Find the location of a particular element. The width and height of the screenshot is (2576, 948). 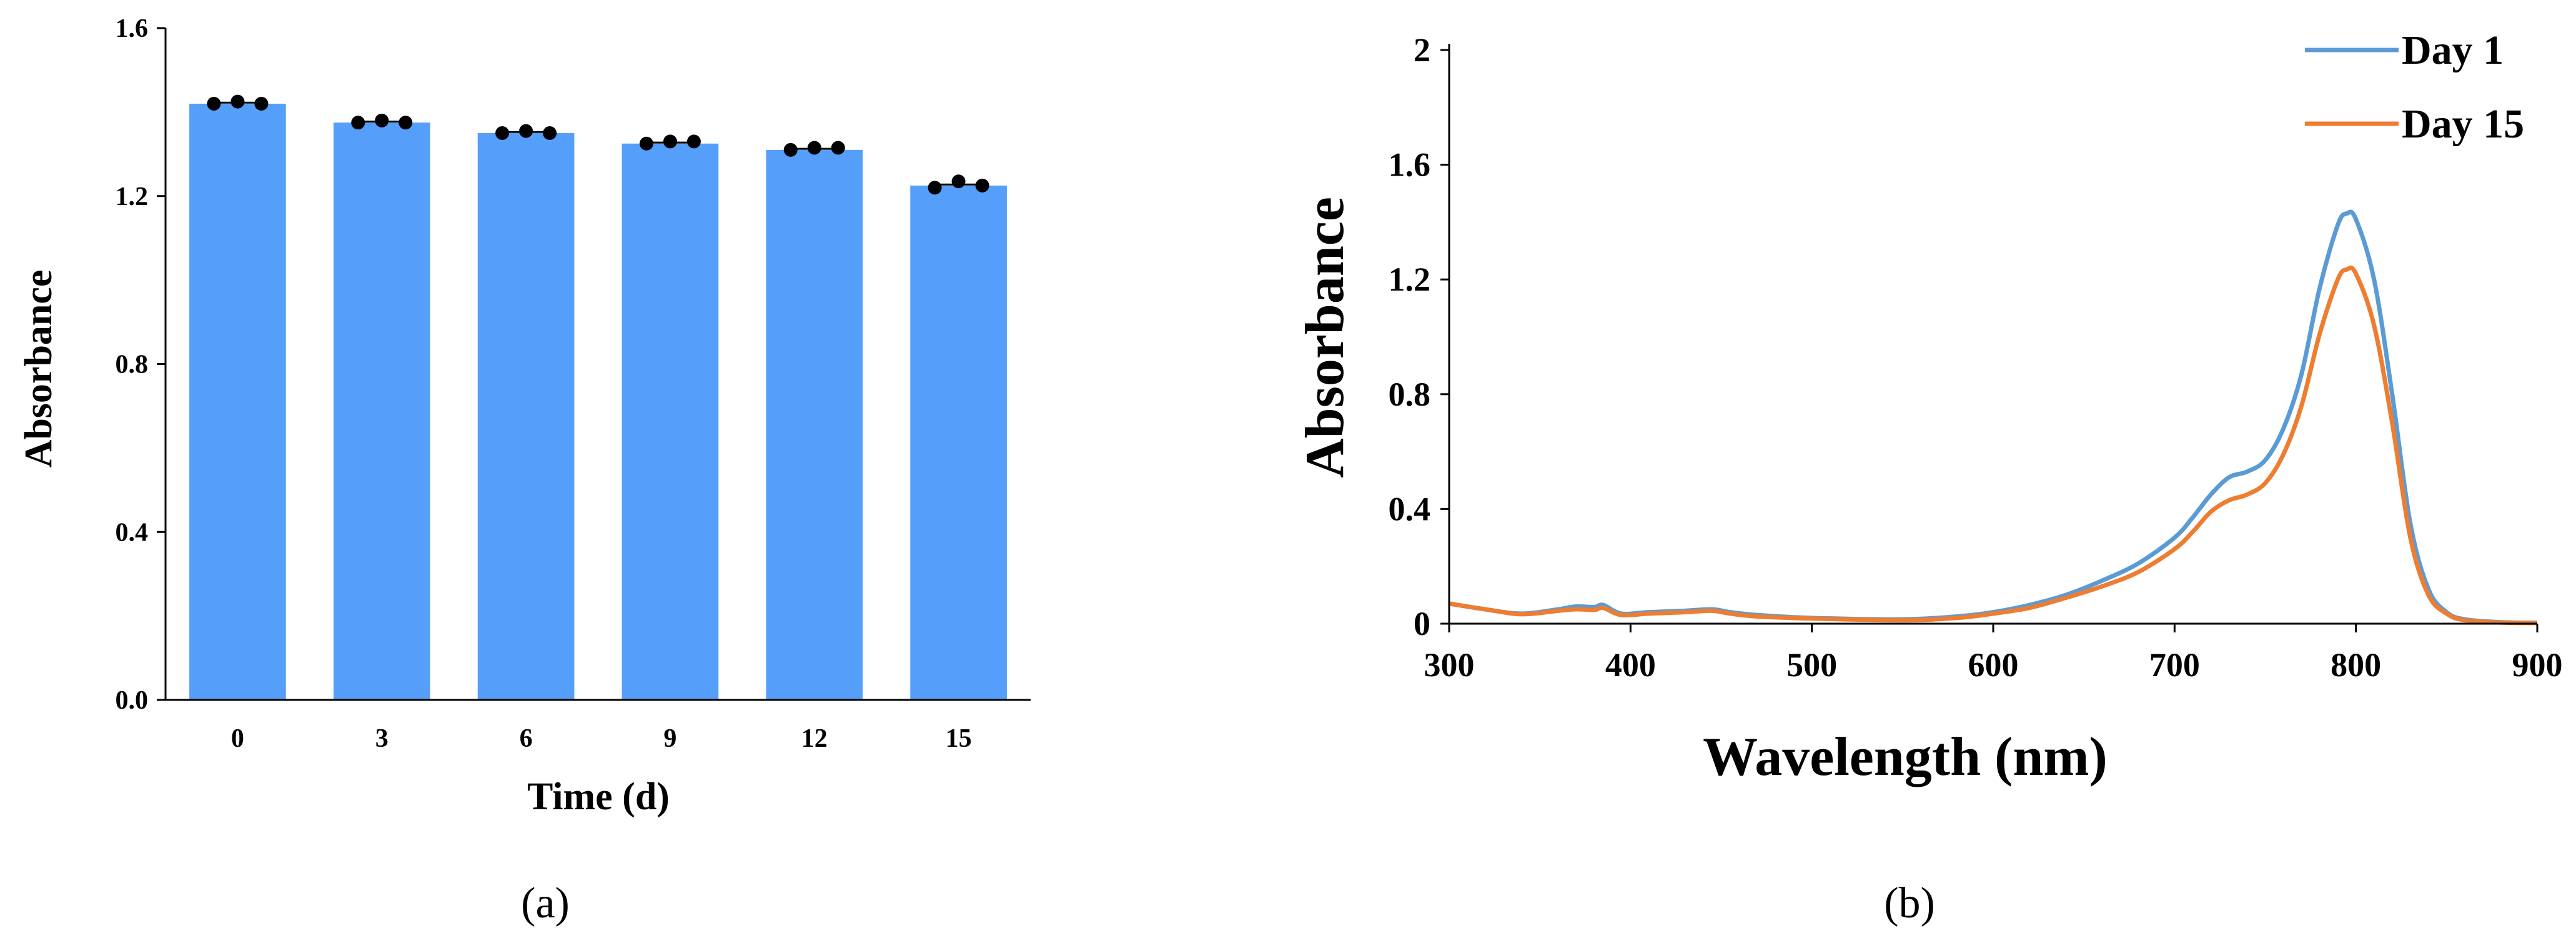

replicate-points is located at coordinates (598, 144).